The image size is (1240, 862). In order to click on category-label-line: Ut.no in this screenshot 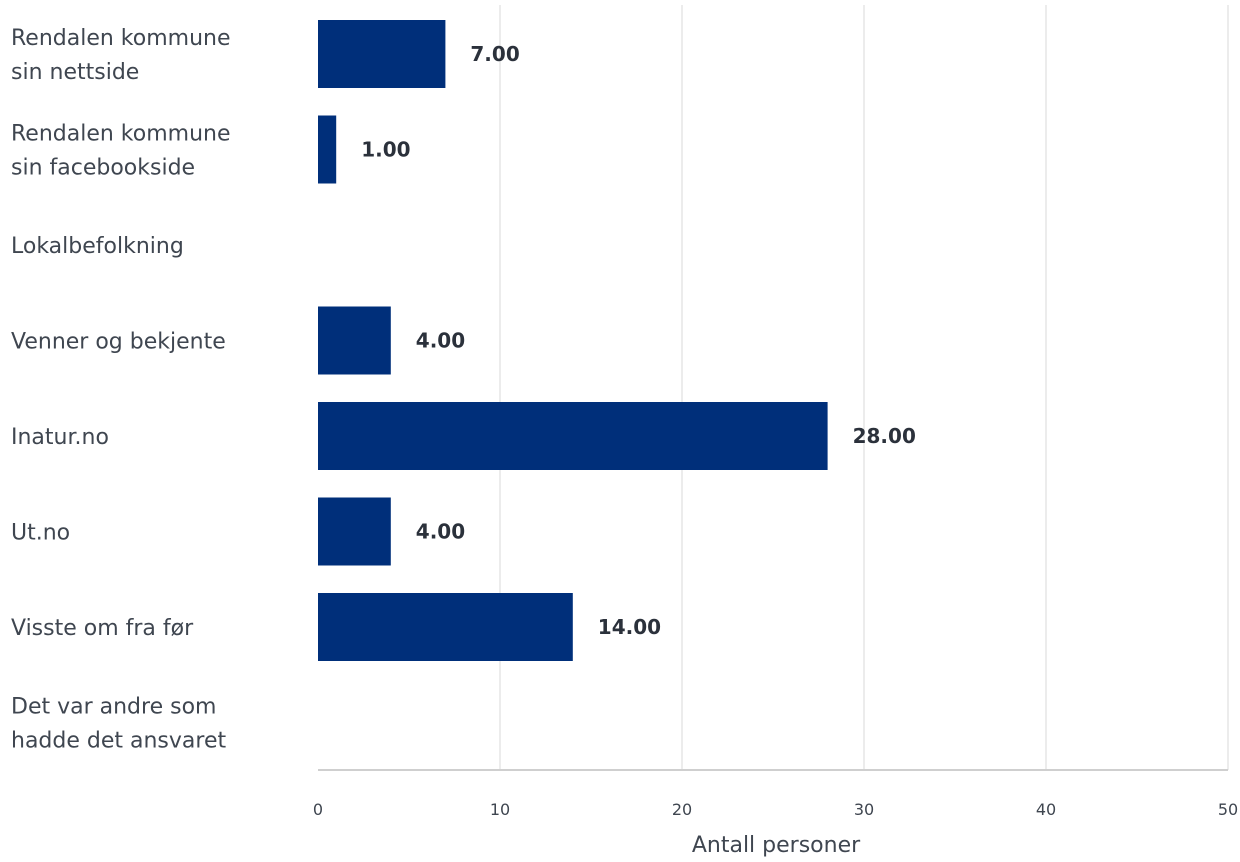, I will do `click(40, 533)`.